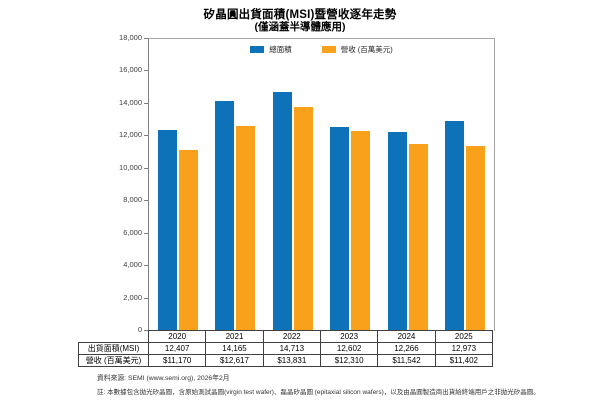  I want to click on bar-series-0-2025, so click(454, 226).